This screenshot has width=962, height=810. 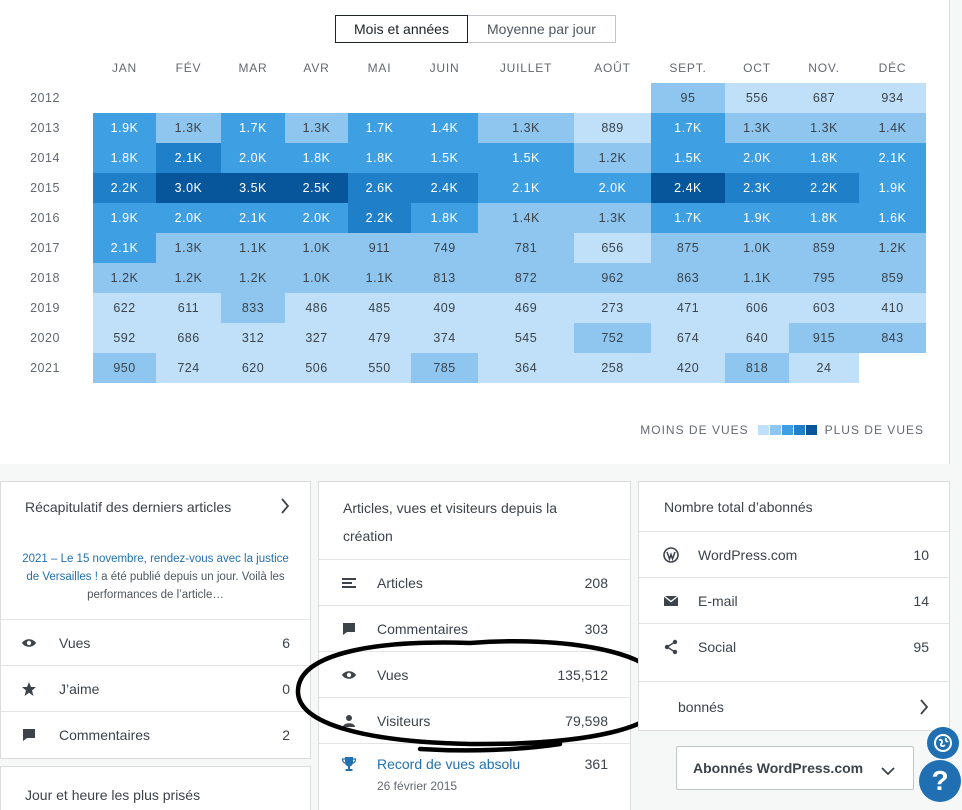 What do you see at coordinates (316, 338) in the screenshot?
I see `heatmap-cell: 327` at bounding box center [316, 338].